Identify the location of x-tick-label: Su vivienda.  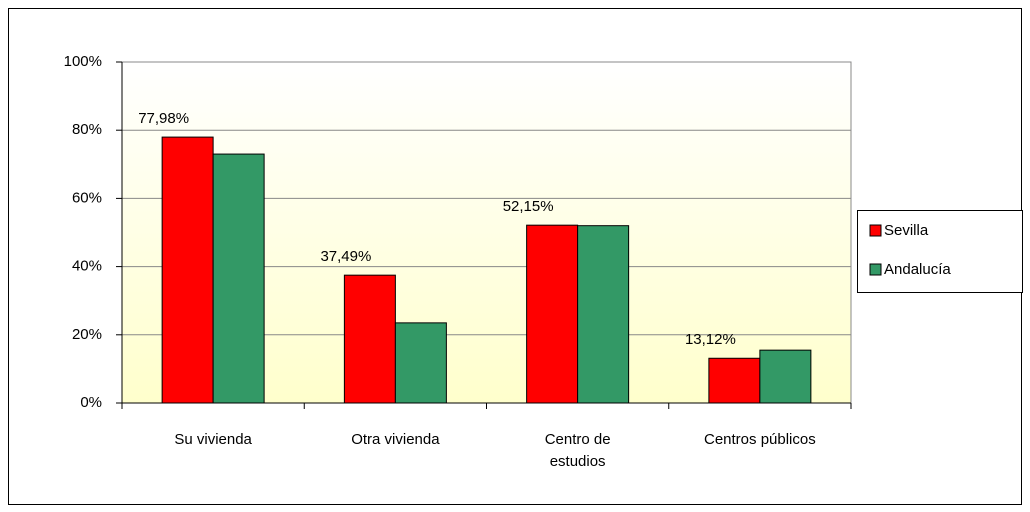
(213, 439).